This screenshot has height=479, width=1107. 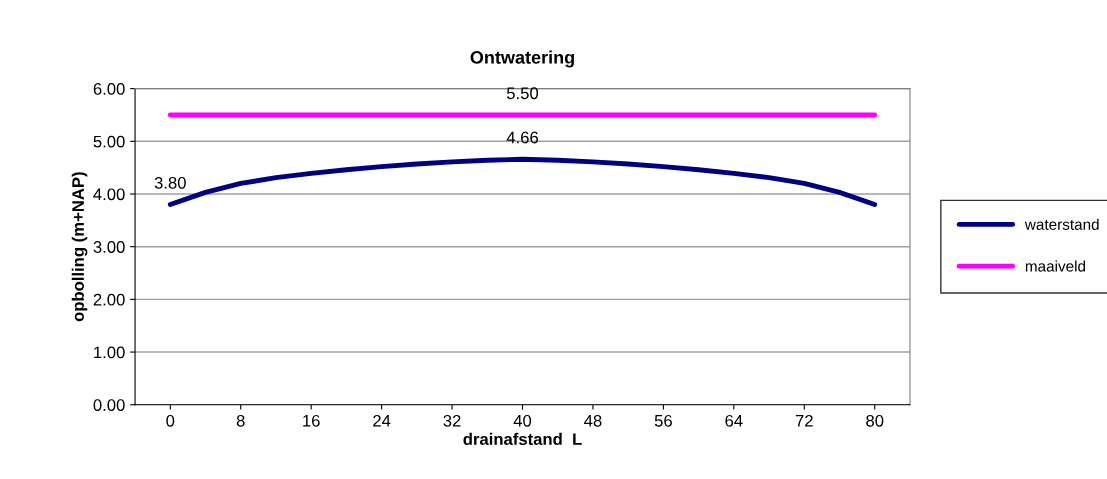 What do you see at coordinates (1061, 224) in the screenshot?
I see `legend-label: waterstand` at bounding box center [1061, 224].